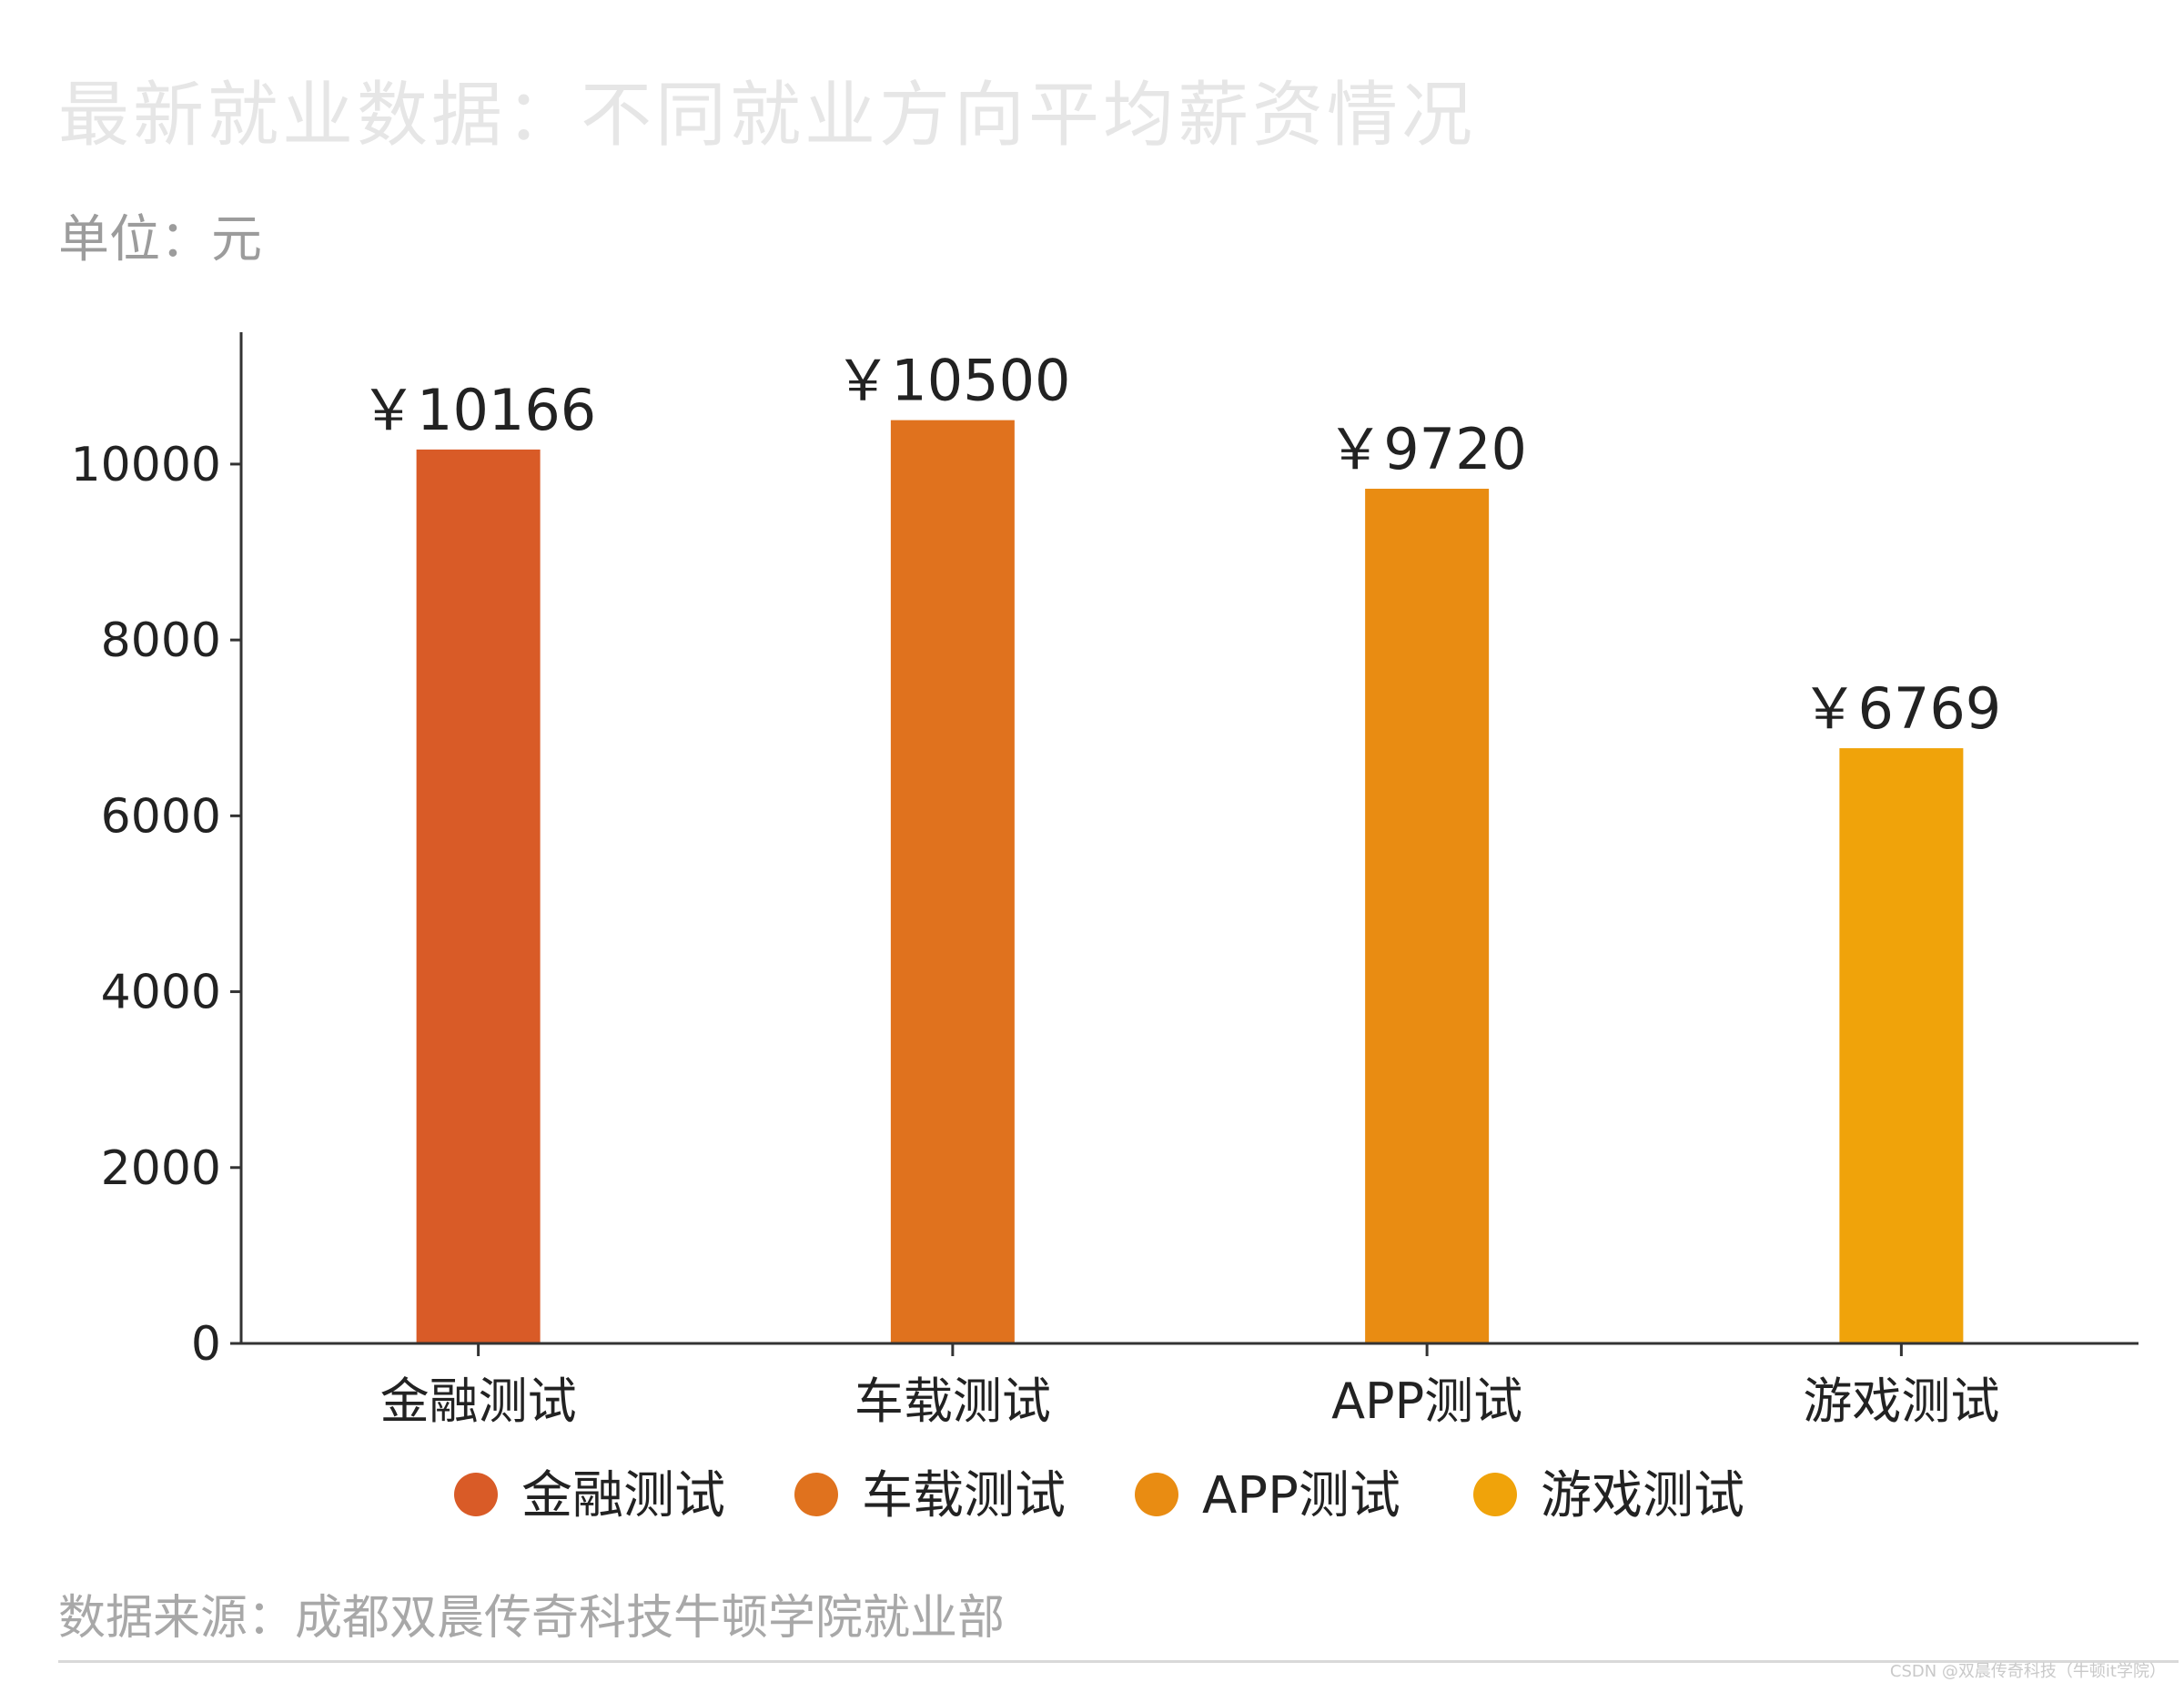 The width and height of the screenshot is (2184, 1682). I want to click on unit-label: 单位：元, so click(160, 240).